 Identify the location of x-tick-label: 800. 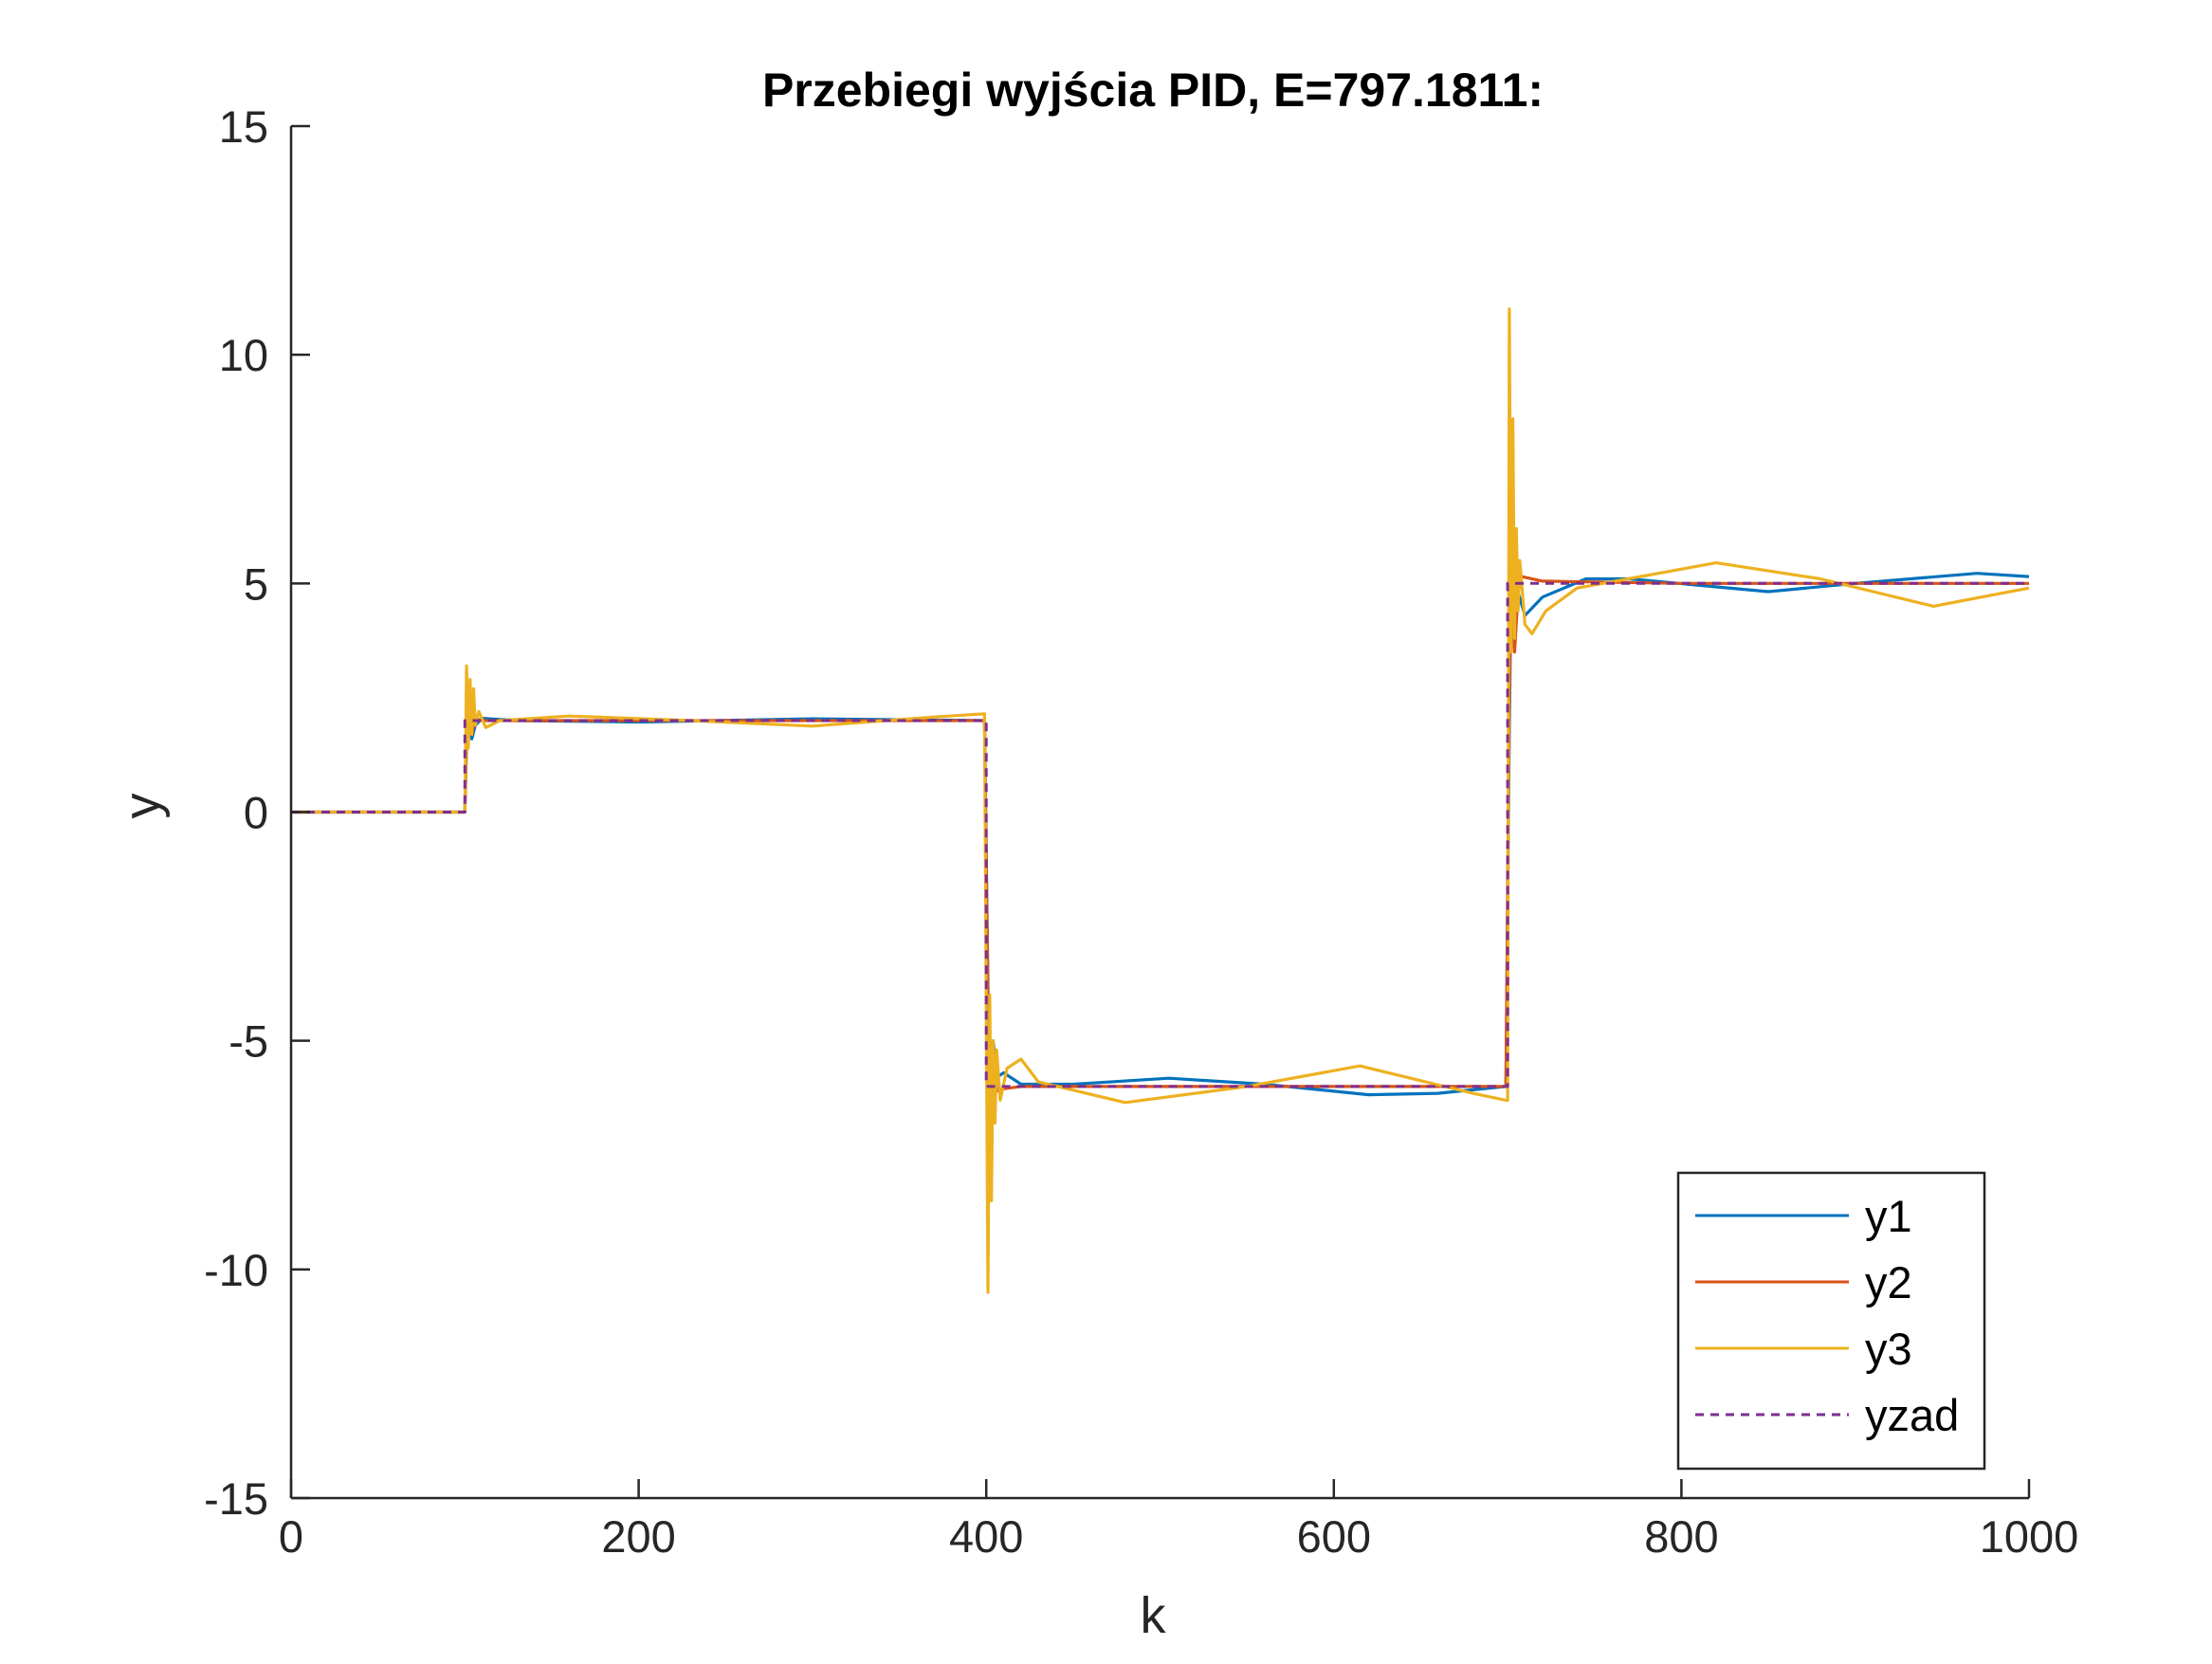
(1681, 1536).